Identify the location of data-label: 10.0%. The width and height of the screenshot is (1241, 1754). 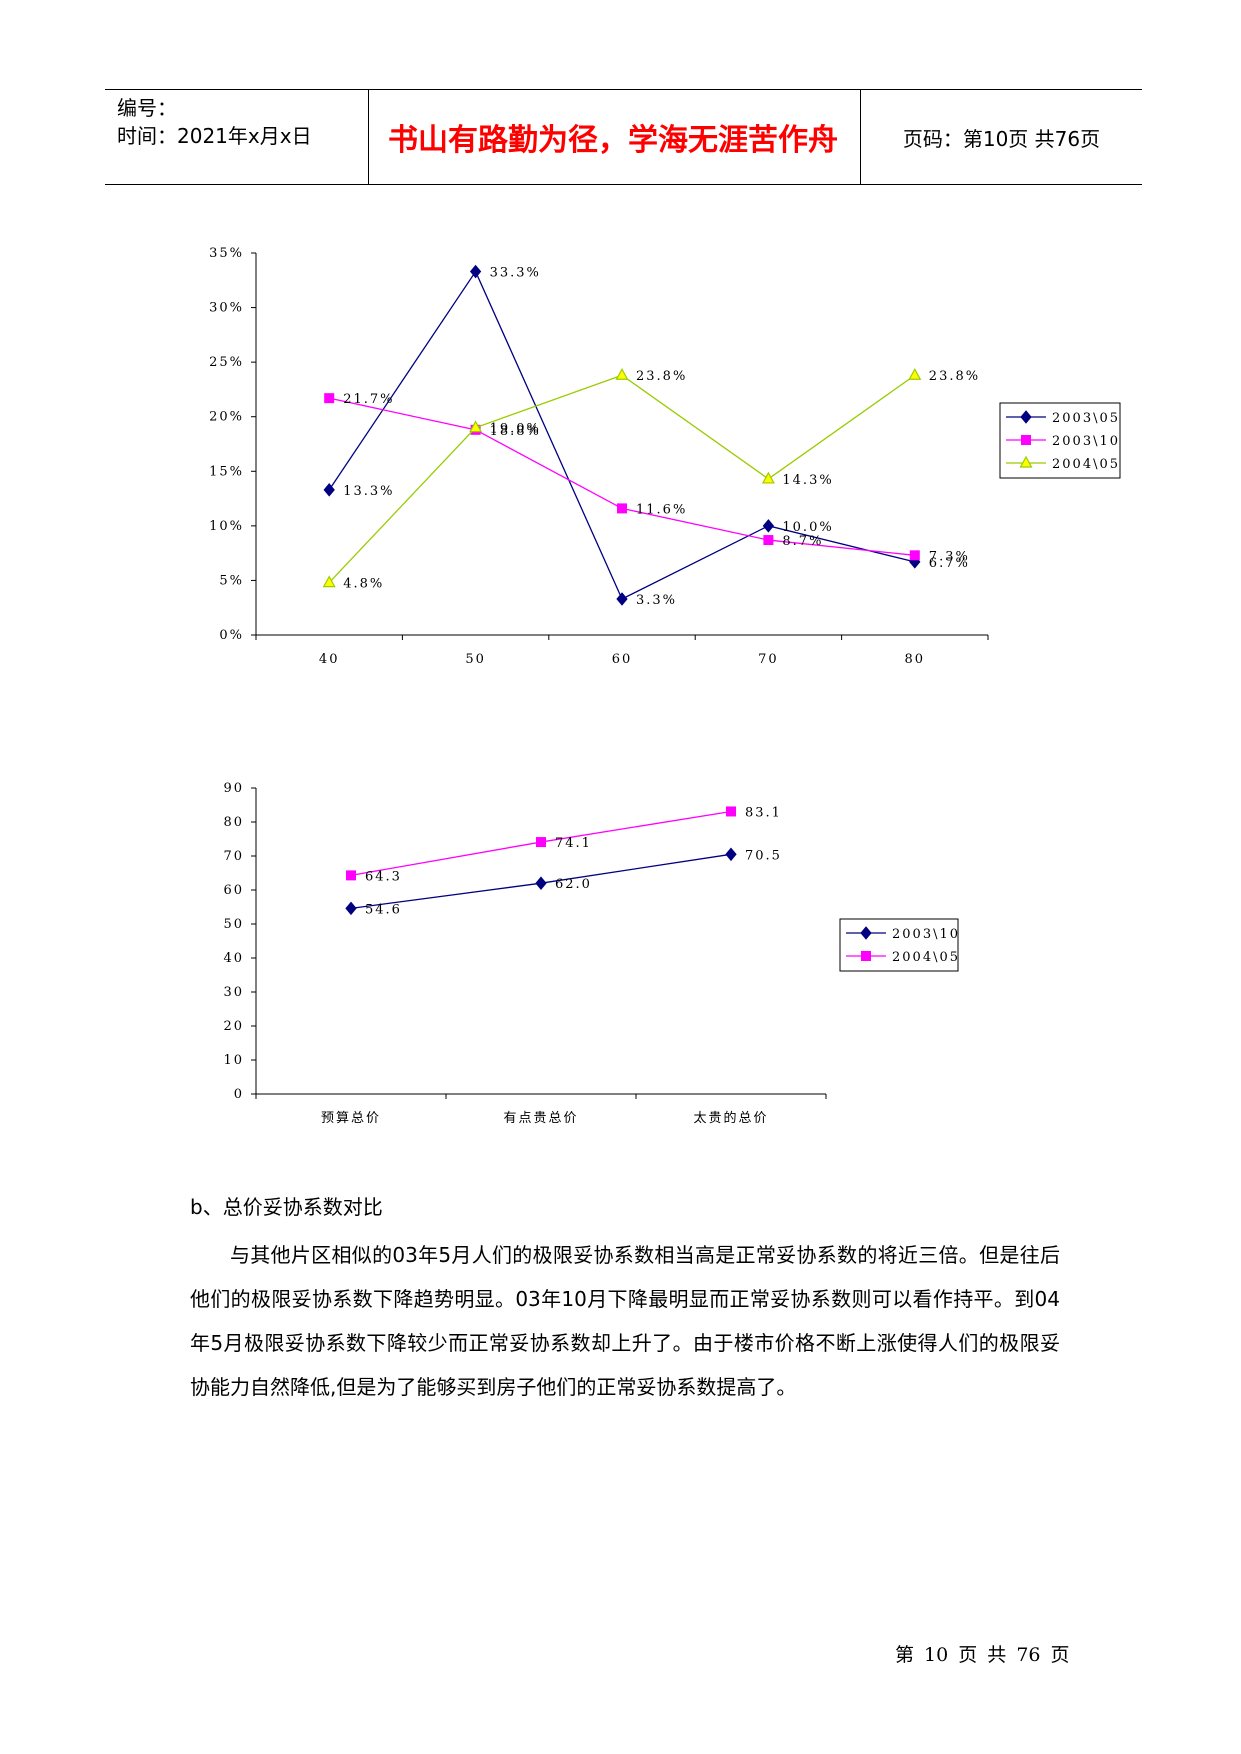
(807, 527).